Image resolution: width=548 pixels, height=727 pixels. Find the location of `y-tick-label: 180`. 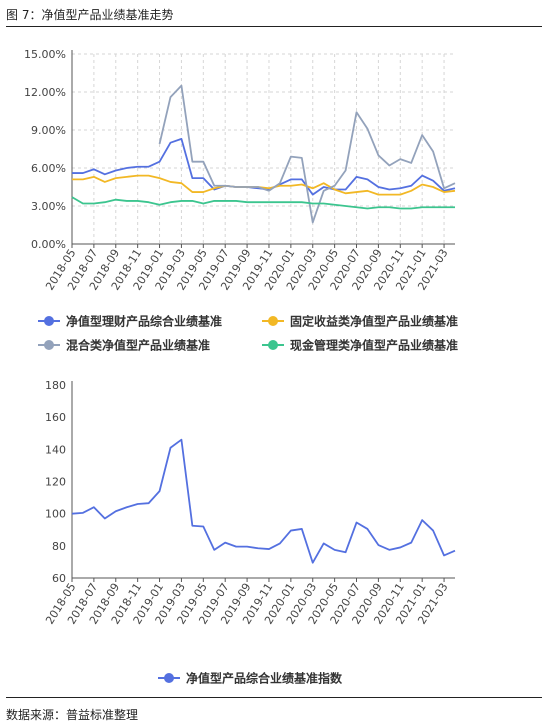

y-tick-label: 180 is located at coordinates (55, 385).